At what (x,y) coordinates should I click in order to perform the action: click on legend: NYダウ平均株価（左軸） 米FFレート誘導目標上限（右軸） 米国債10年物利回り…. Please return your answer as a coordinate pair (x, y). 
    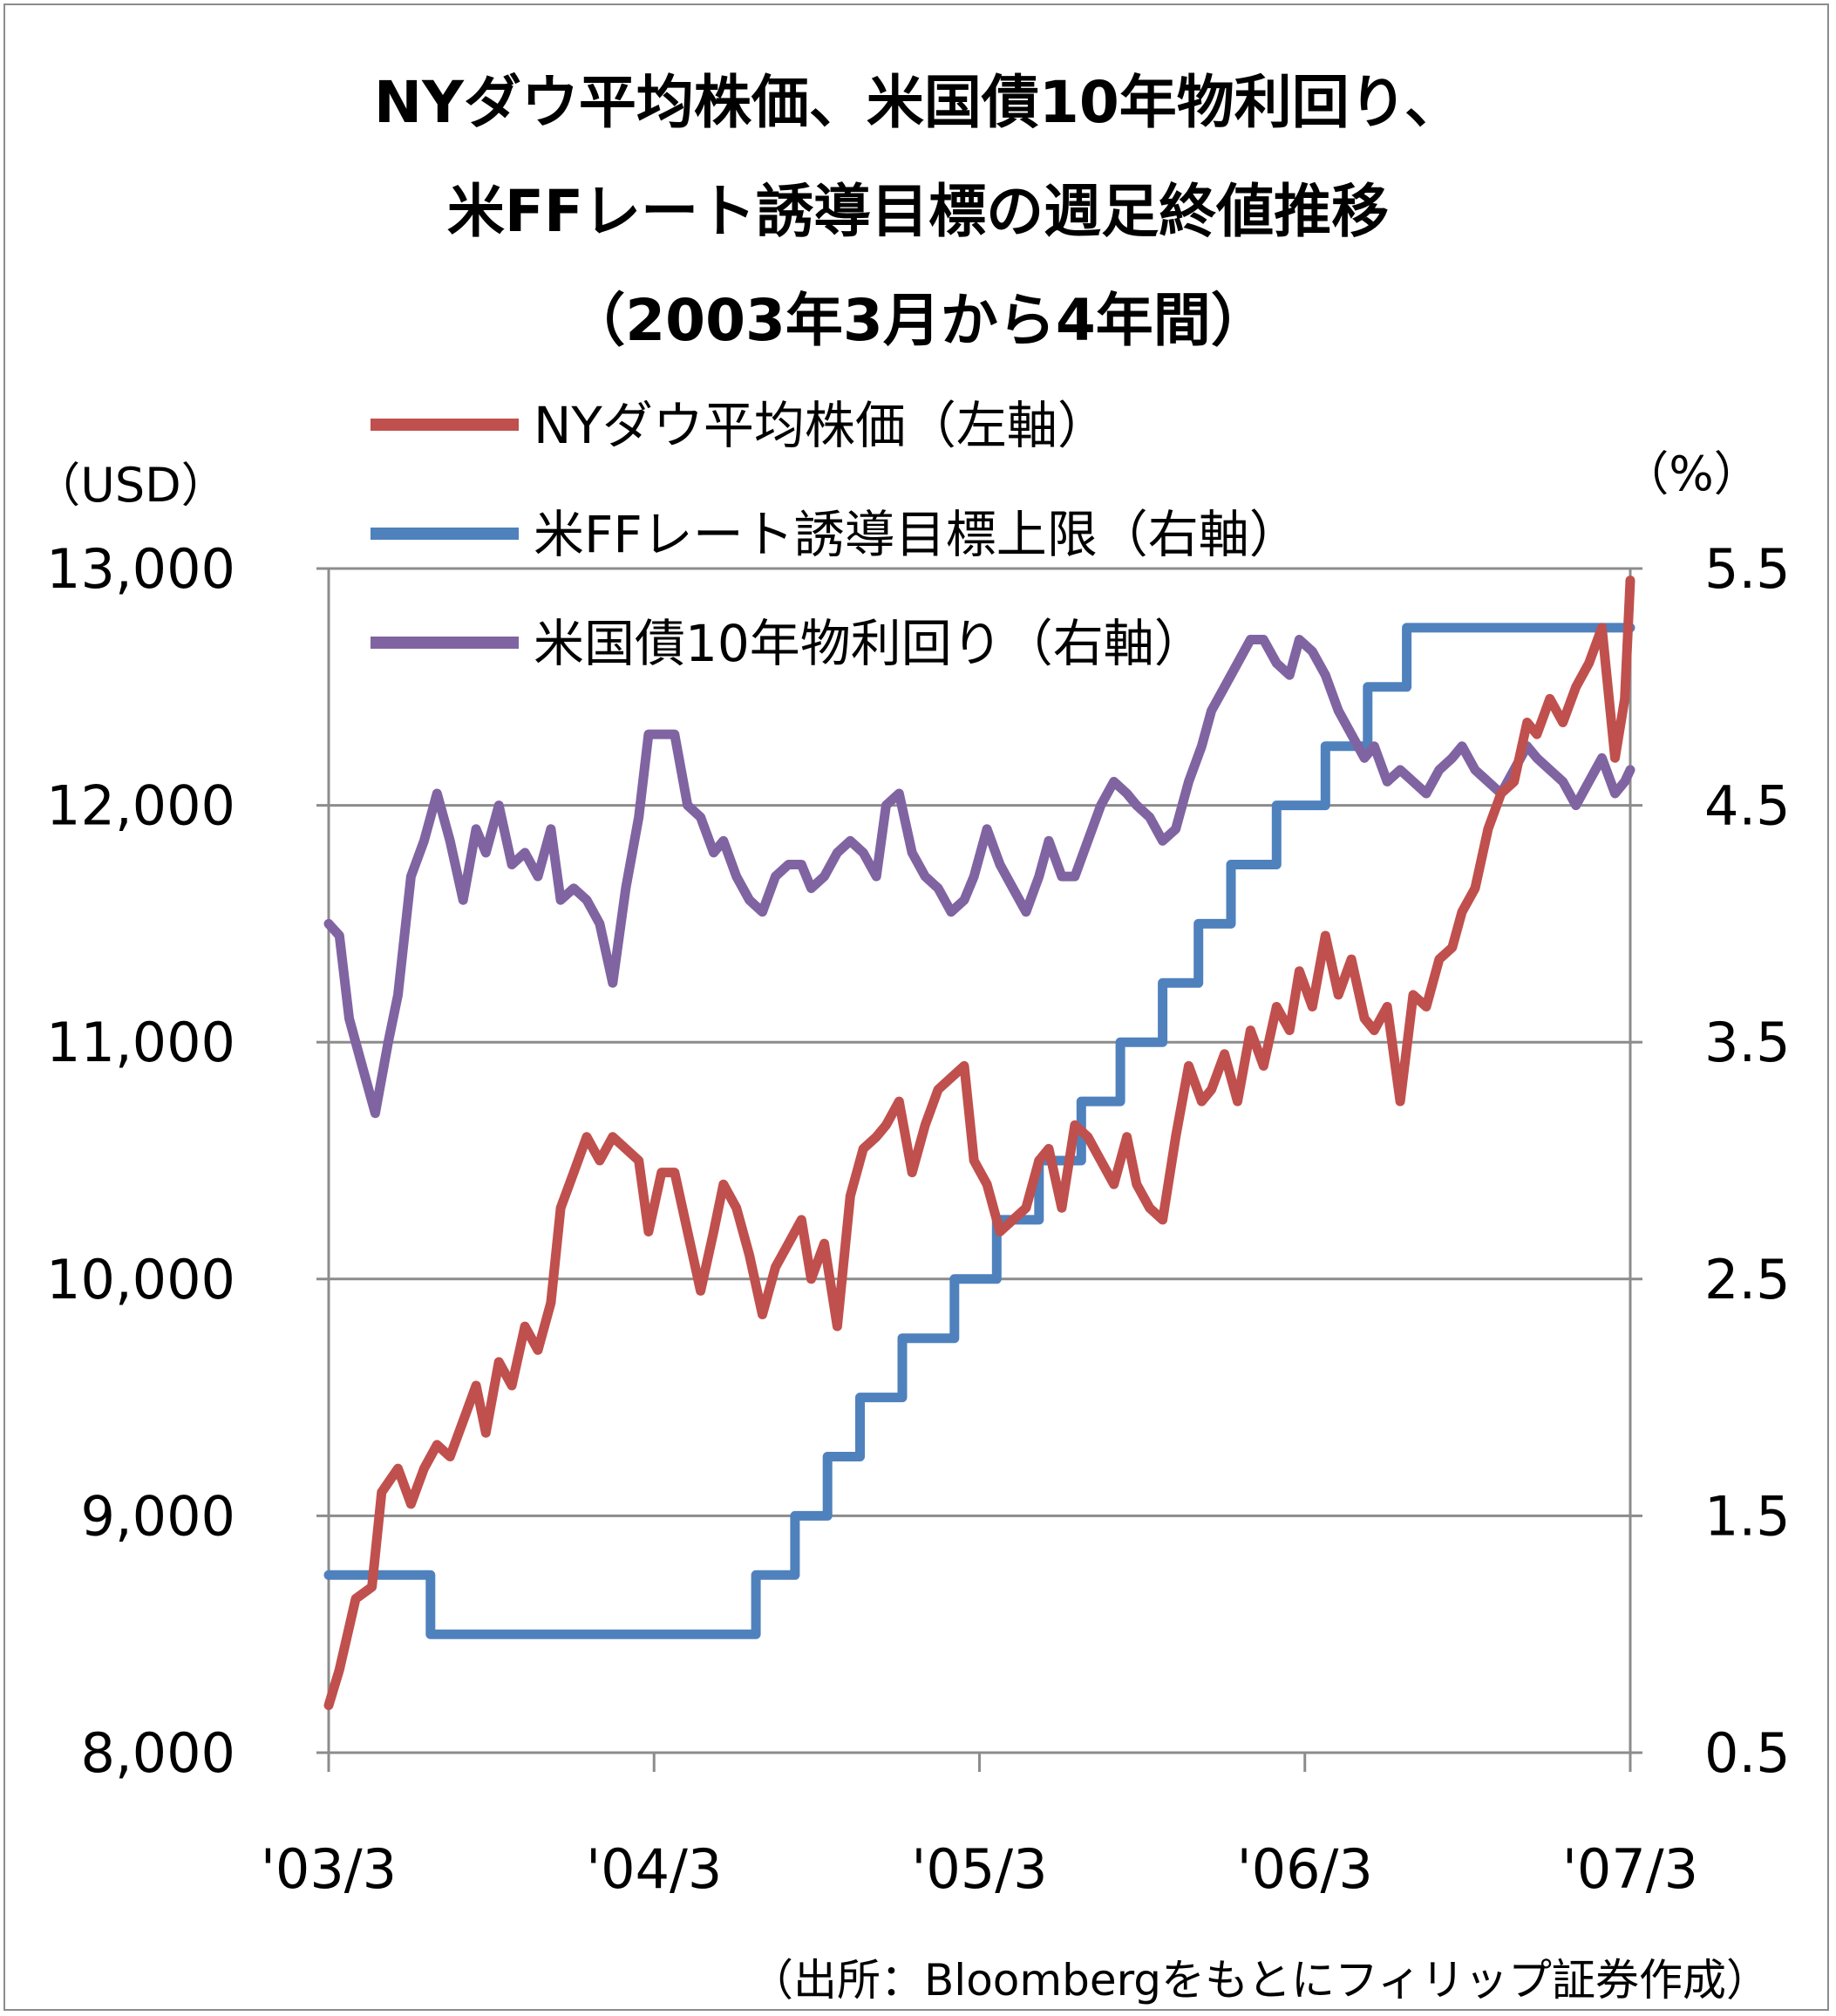
    Looking at the image, I should click on (835, 534).